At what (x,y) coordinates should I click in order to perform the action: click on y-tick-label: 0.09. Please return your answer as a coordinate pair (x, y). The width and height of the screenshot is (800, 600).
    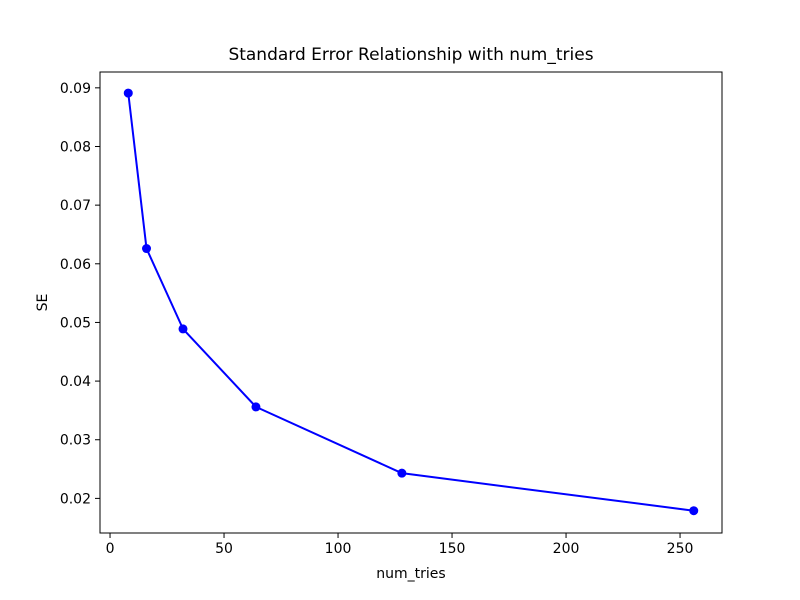
    Looking at the image, I should click on (75, 89).